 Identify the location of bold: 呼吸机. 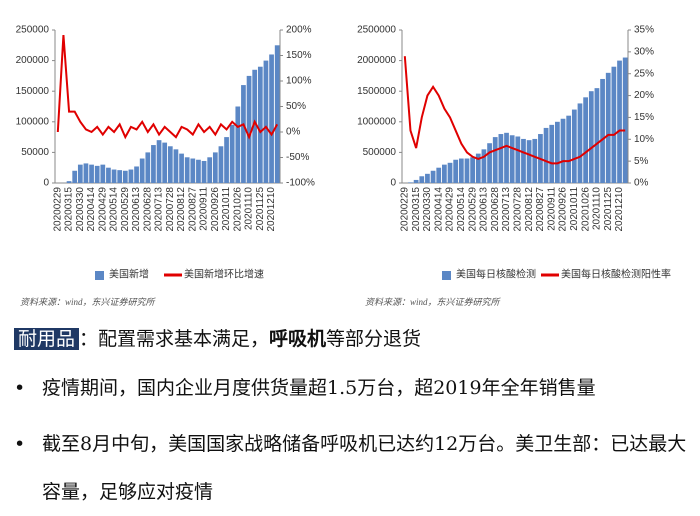
(297, 339).